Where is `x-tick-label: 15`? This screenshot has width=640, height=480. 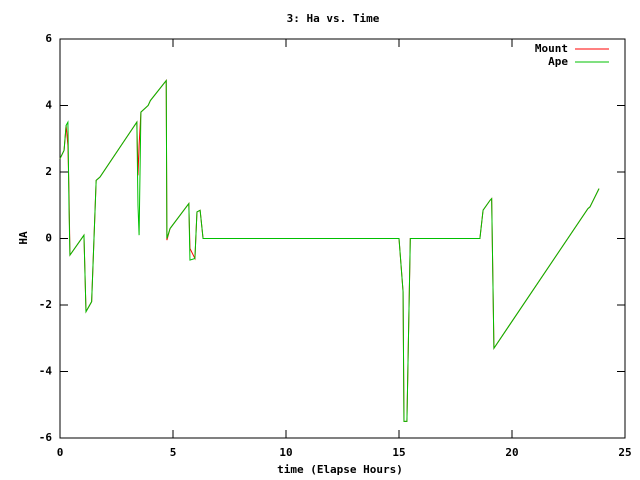
x-tick-label: 15 is located at coordinates (398, 452).